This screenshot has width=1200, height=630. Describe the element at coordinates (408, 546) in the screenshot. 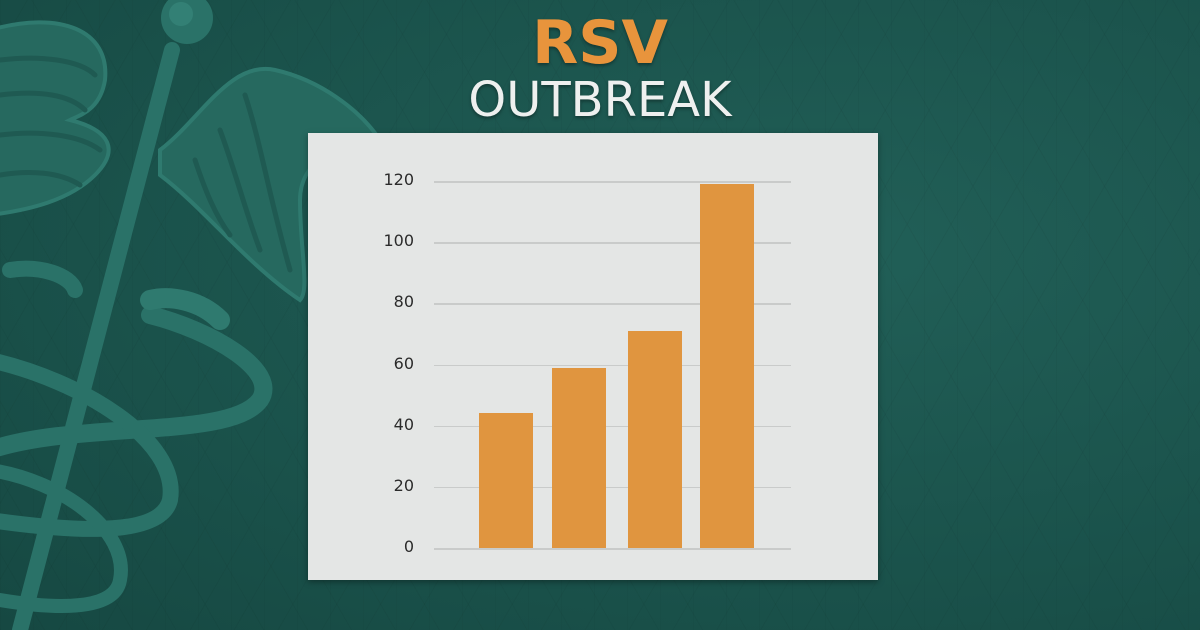

I see `y-tick-label: 0` at that location.